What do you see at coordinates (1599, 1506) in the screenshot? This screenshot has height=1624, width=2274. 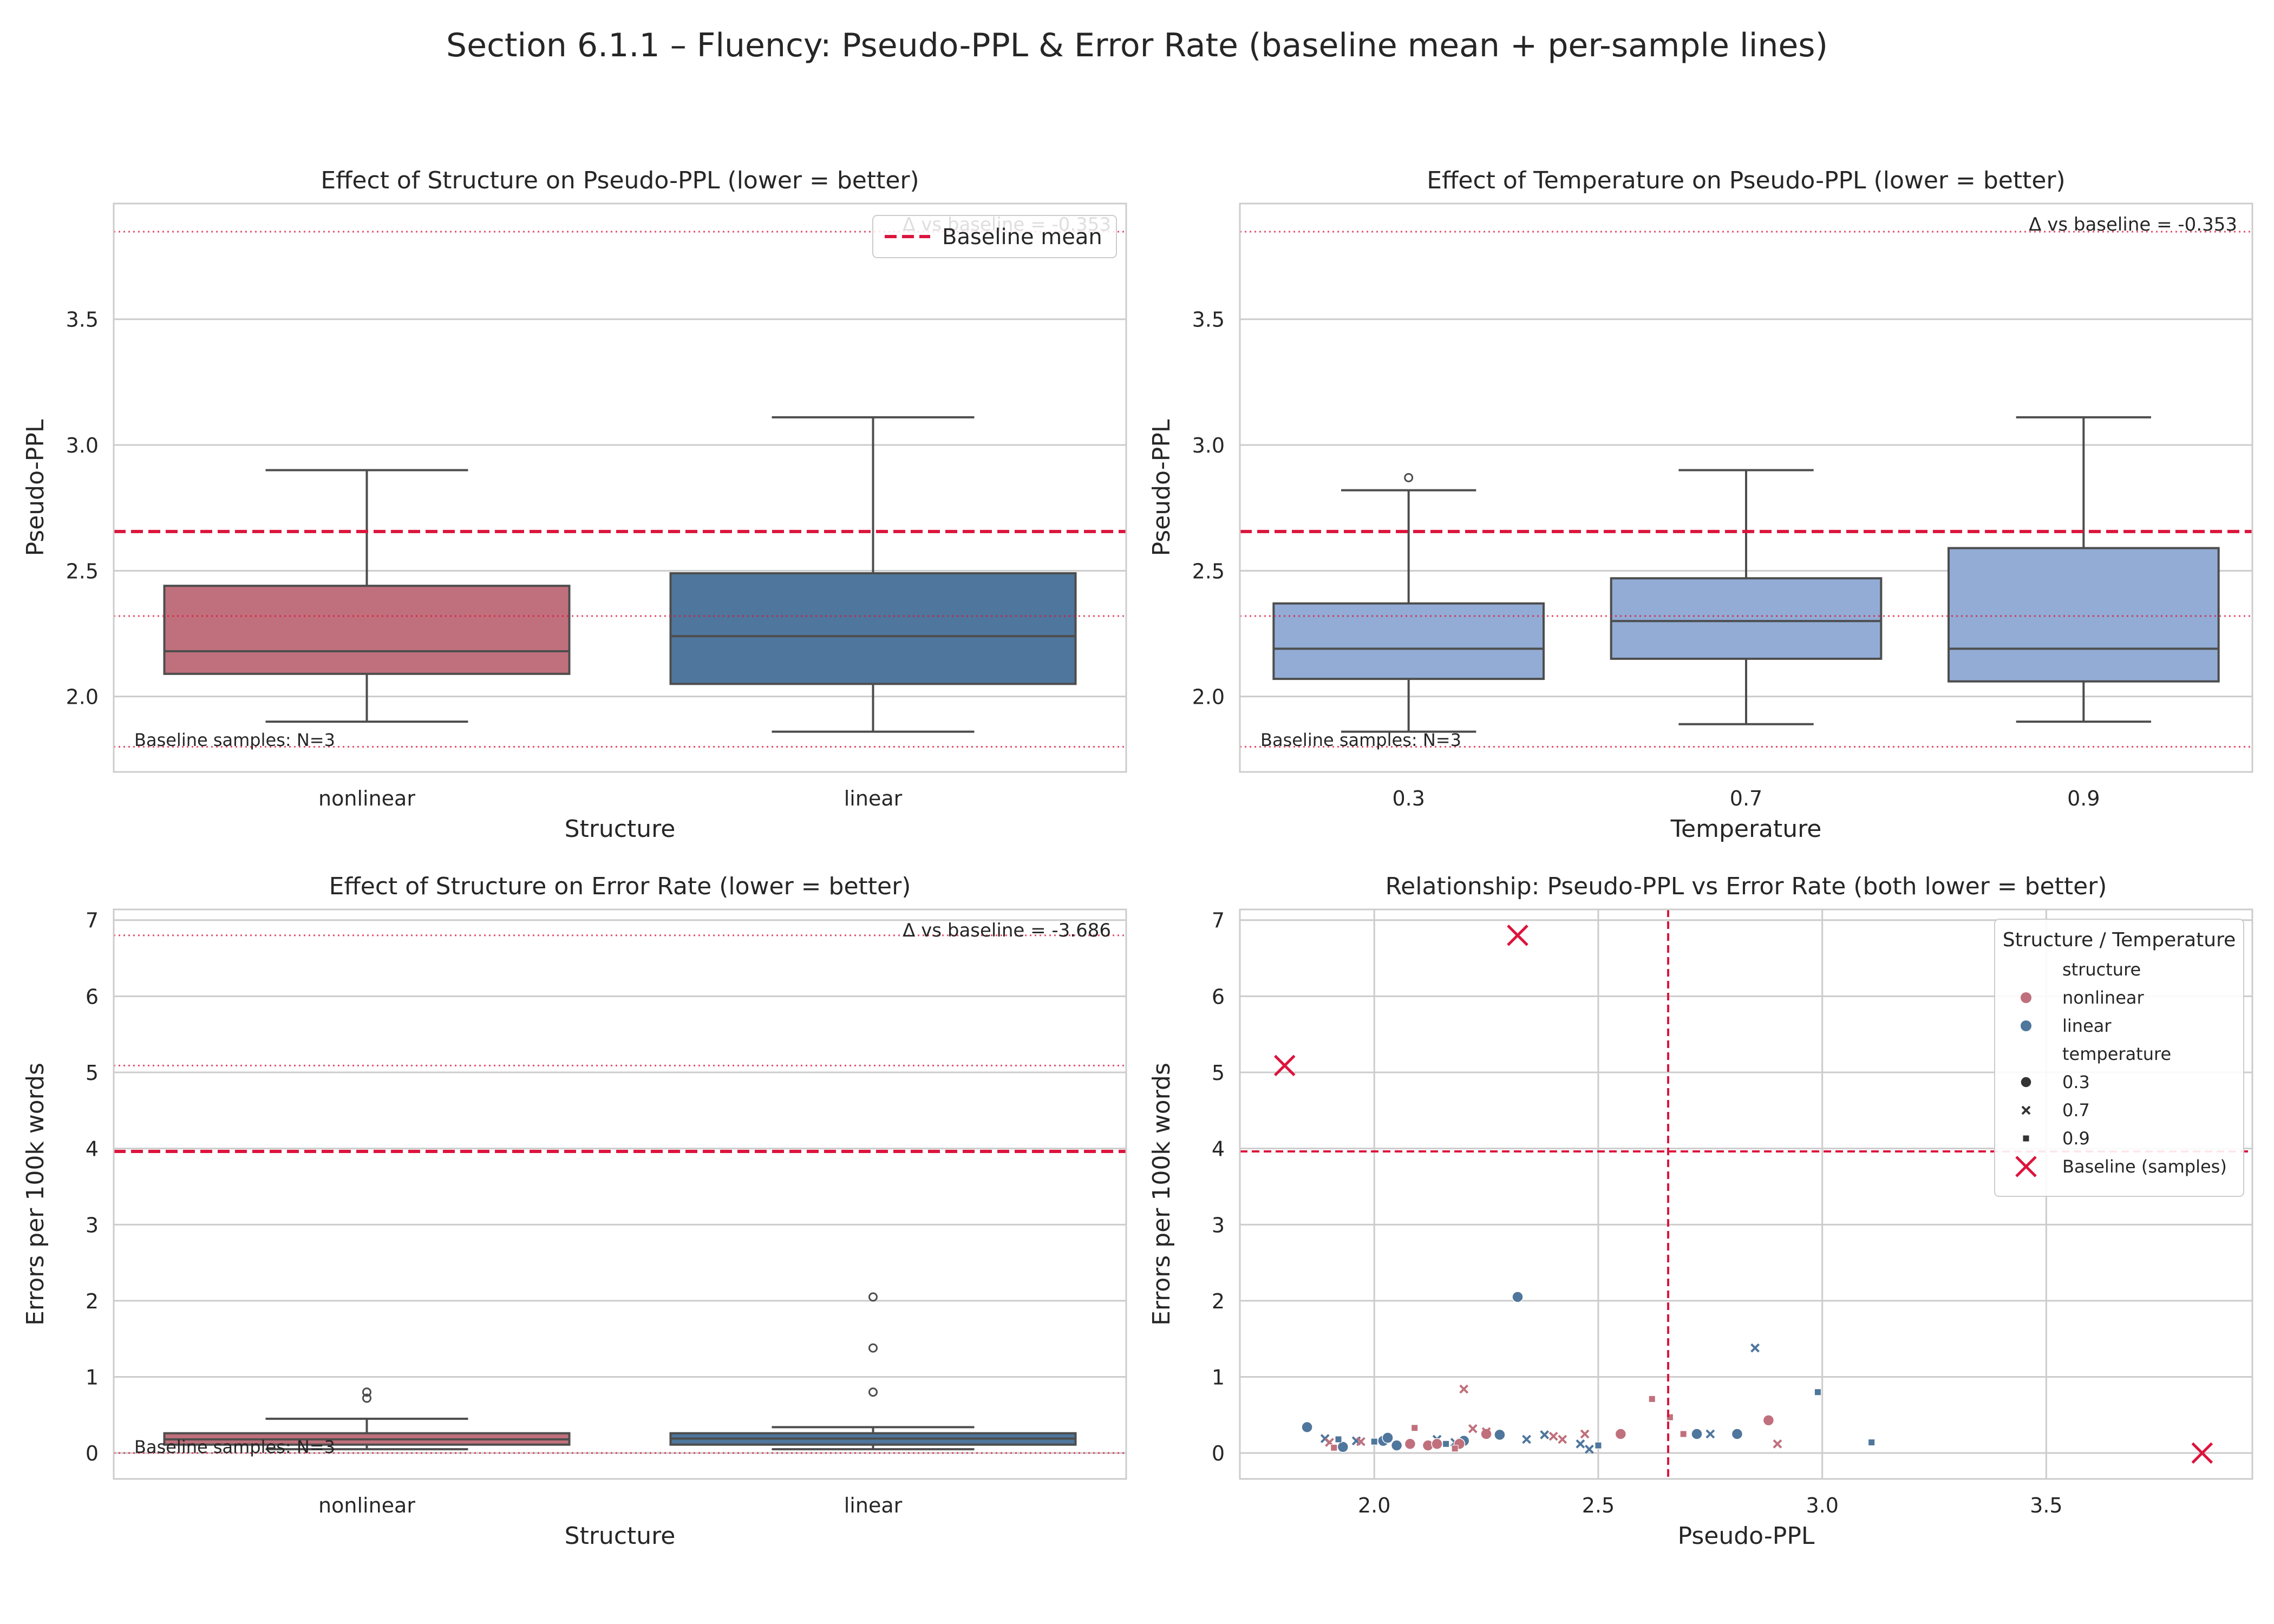 I see `x-tick-label: 2.5` at bounding box center [1599, 1506].